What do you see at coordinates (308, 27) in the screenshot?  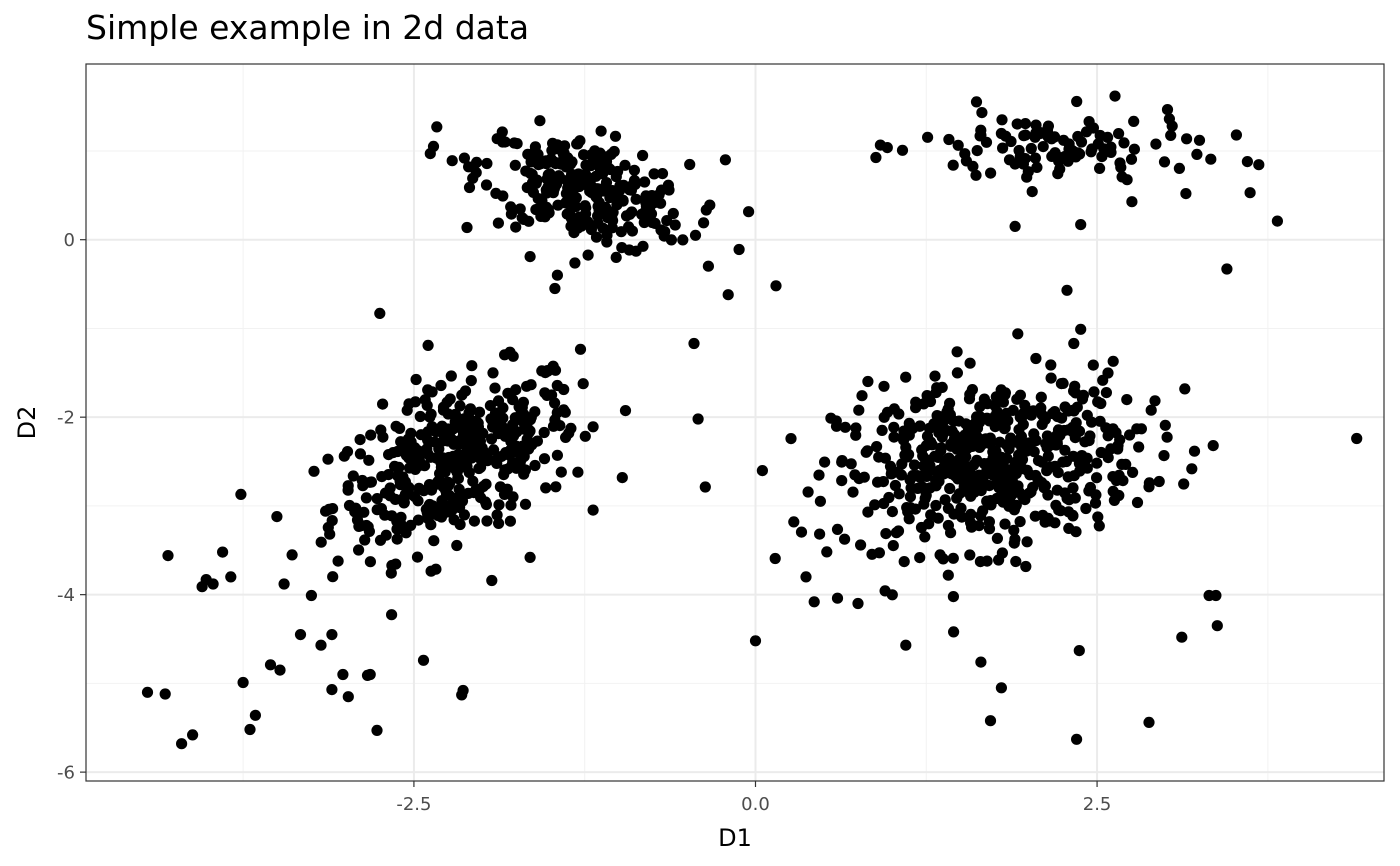 I see `chart-title: Simple example in 2d data` at bounding box center [308, 27].